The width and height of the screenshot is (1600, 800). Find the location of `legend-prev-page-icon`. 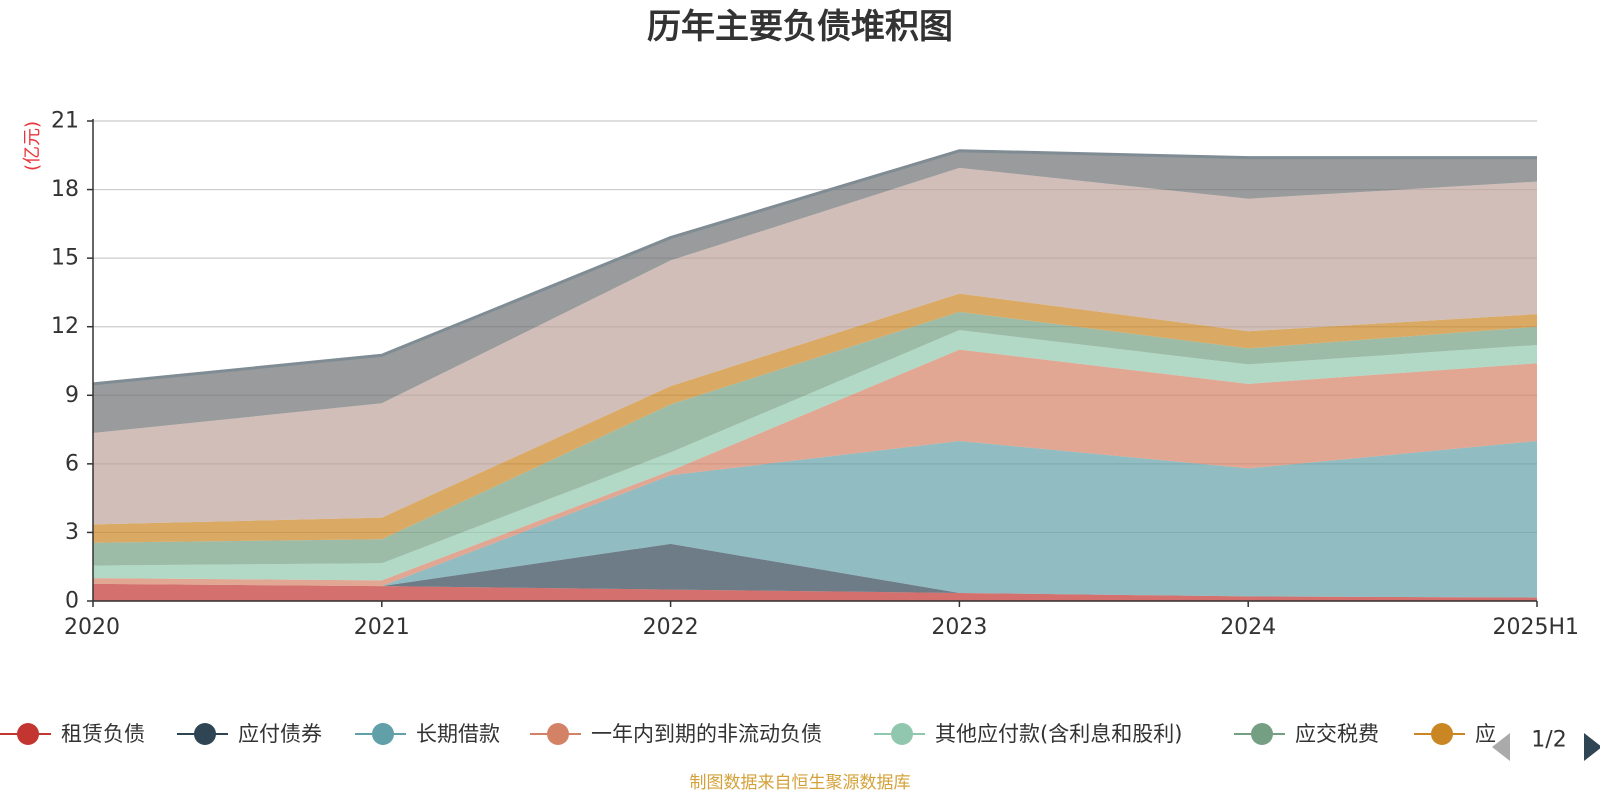

legend-prev-page-icon is located at coordinates (1501, 747).